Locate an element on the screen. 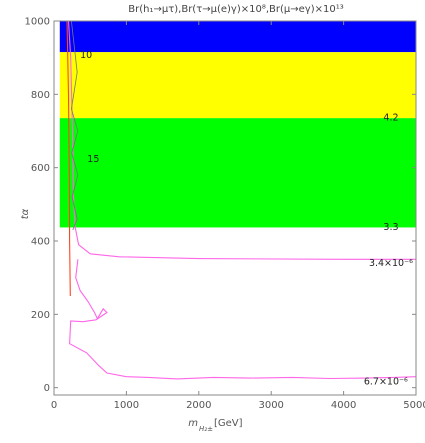 Image resolution: width=425 pixels, height=443 pixels. contour-curve-red is located at coordinates (68, 158).